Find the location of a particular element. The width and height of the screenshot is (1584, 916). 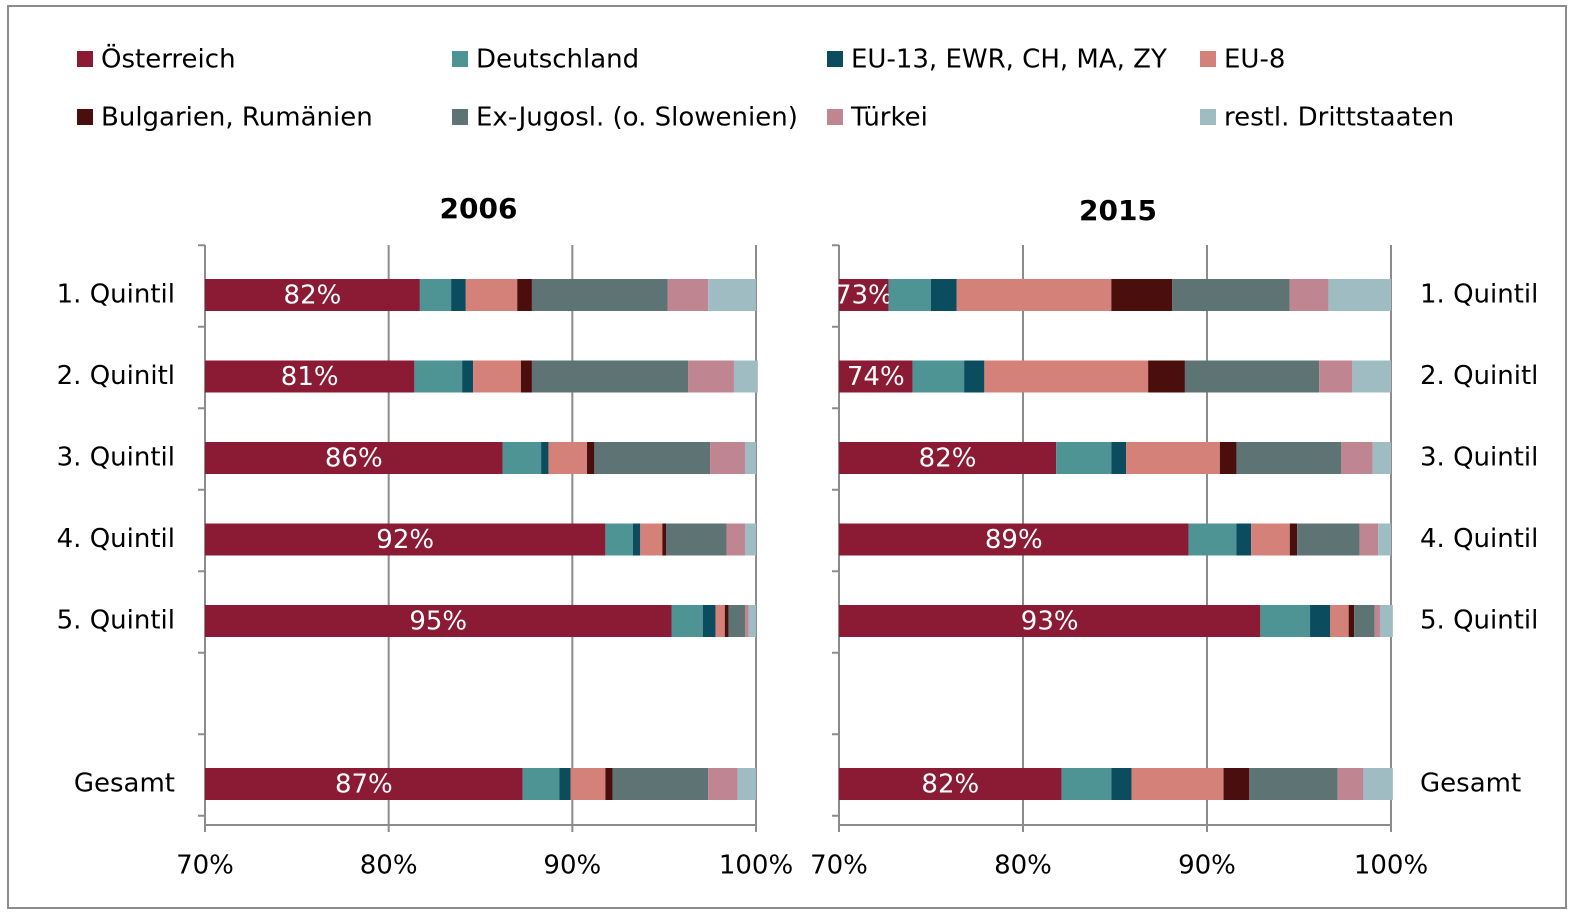

chart-title: 2015 is located at coordinates (1118, 210).